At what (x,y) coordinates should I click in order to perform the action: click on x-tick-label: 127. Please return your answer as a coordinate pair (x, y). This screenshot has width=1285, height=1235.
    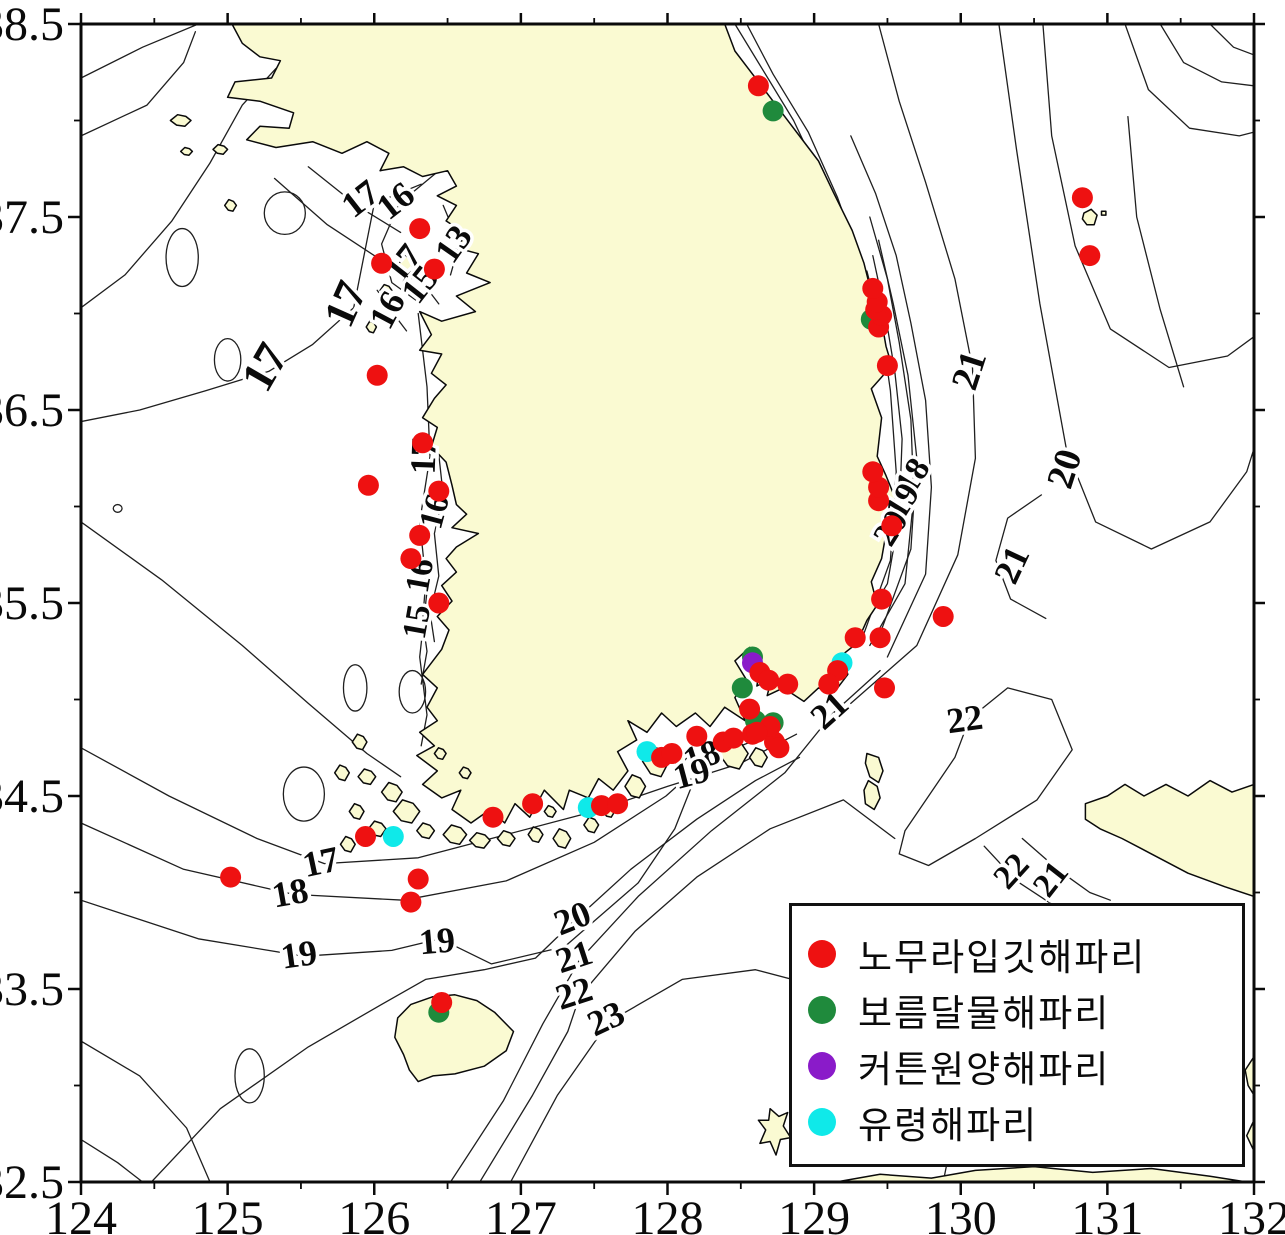
    Looking at the image, I should click on (521, 1213).